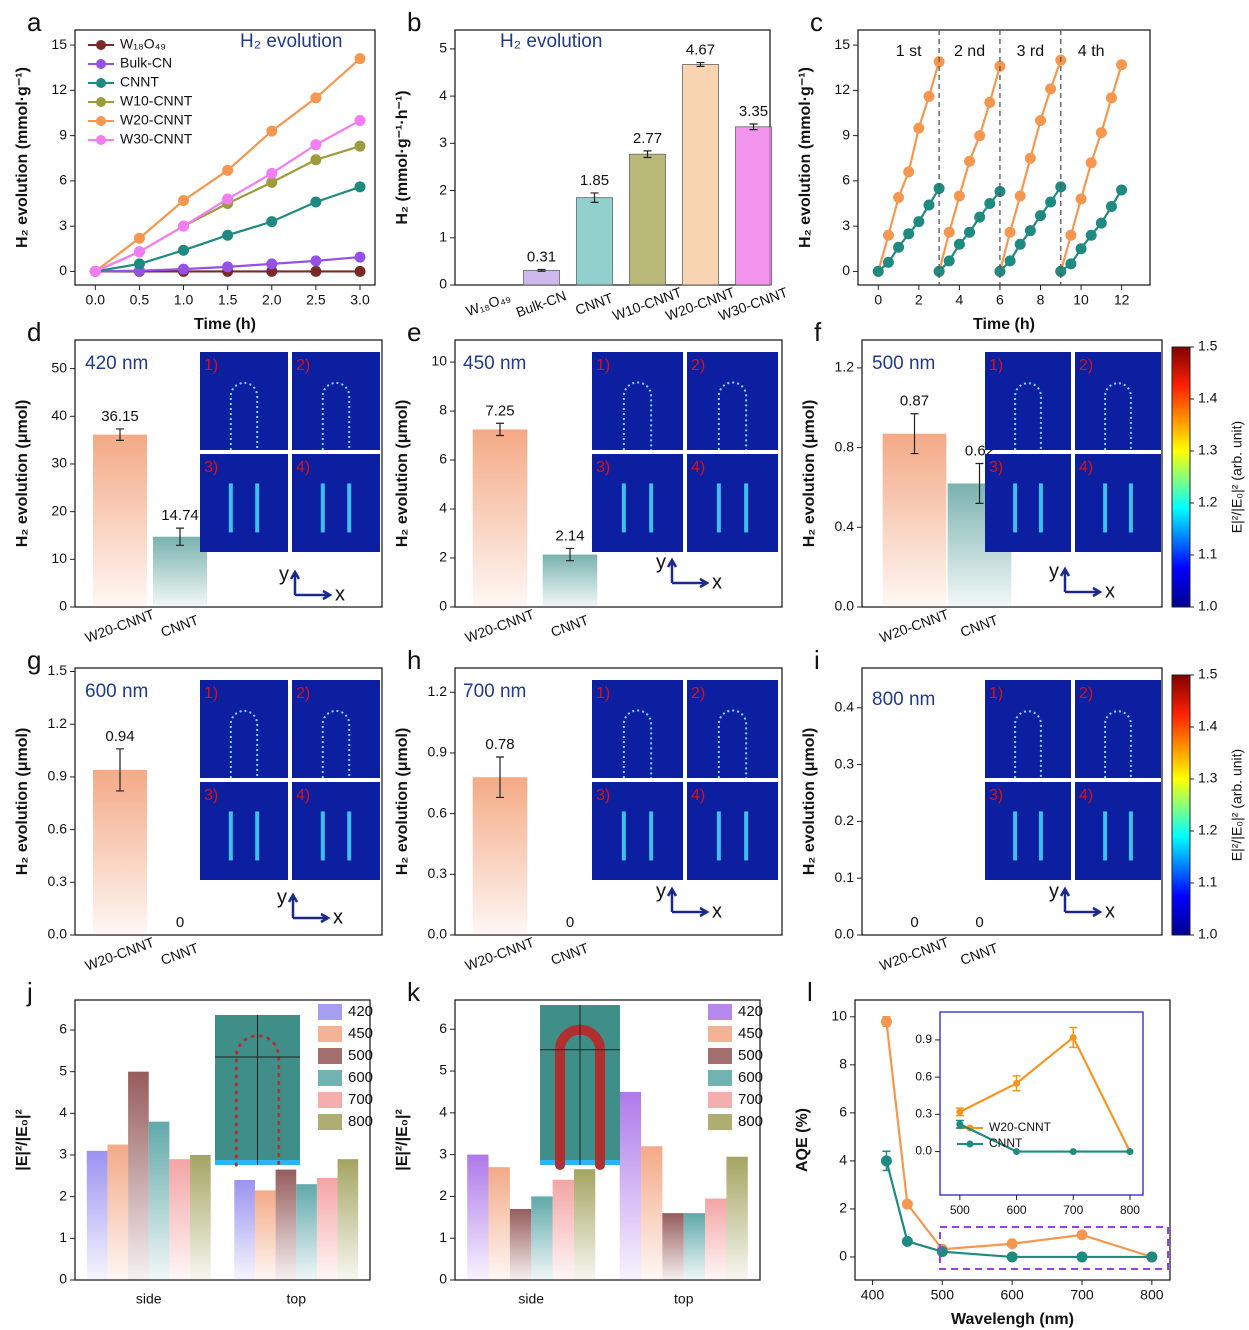 Image resolution: width=1249 pixels, height=1330 pixels. Describe the element at coordinates (101, 83) in the screenshot. I see `legend-marker` at that location.